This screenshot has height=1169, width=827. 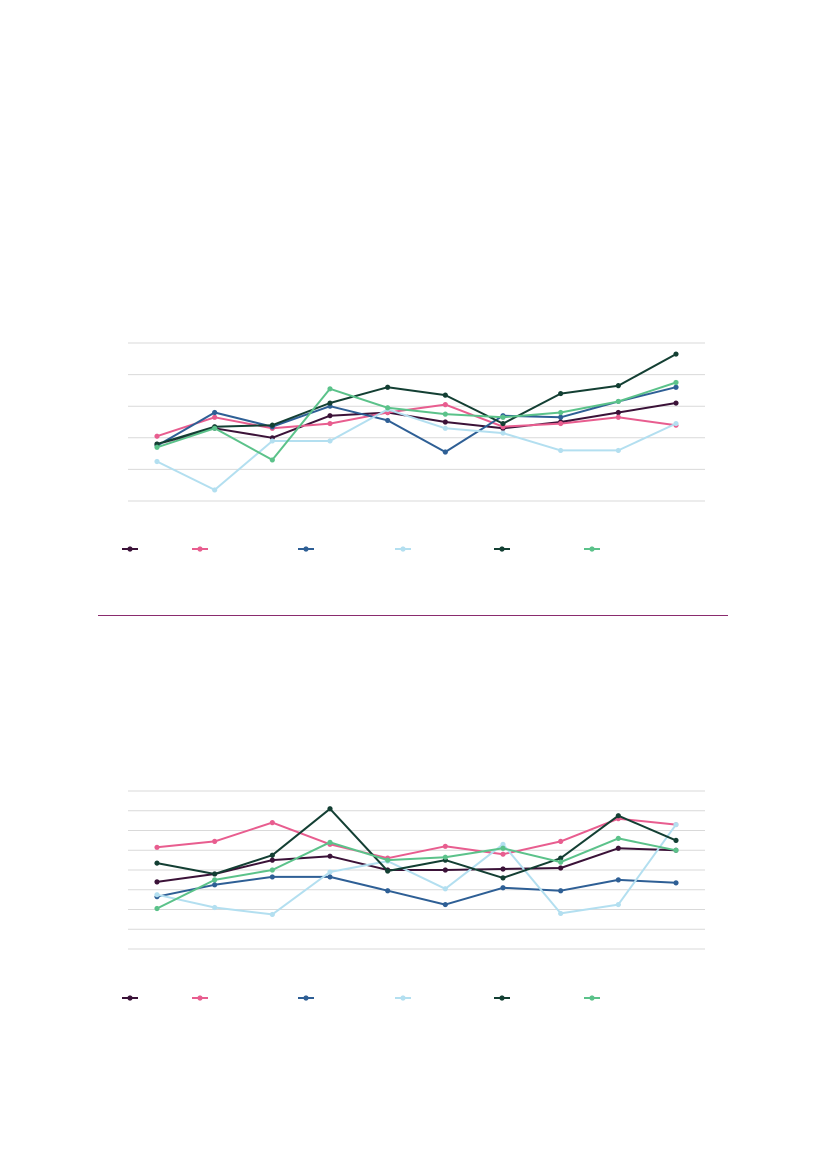 I want to click on line-chart-top, so click(x=413, y=447).